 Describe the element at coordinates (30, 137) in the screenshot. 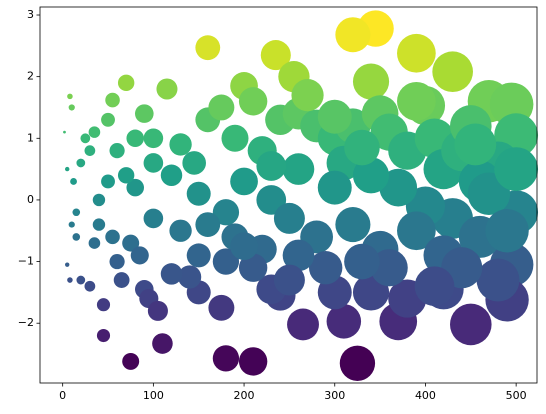

I see `y-tick-label: 1` at that location.